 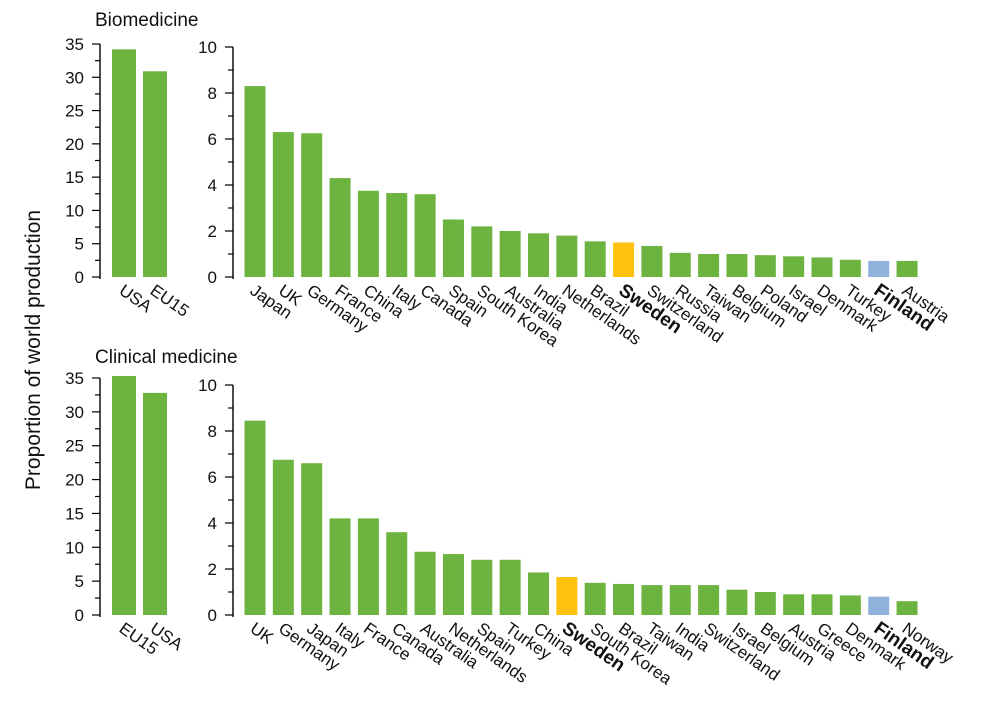 What do you see at coordinates (170, 301) in the screenshot?
I see `category-label-eu15: EU15` at bounding box center [170, 301].